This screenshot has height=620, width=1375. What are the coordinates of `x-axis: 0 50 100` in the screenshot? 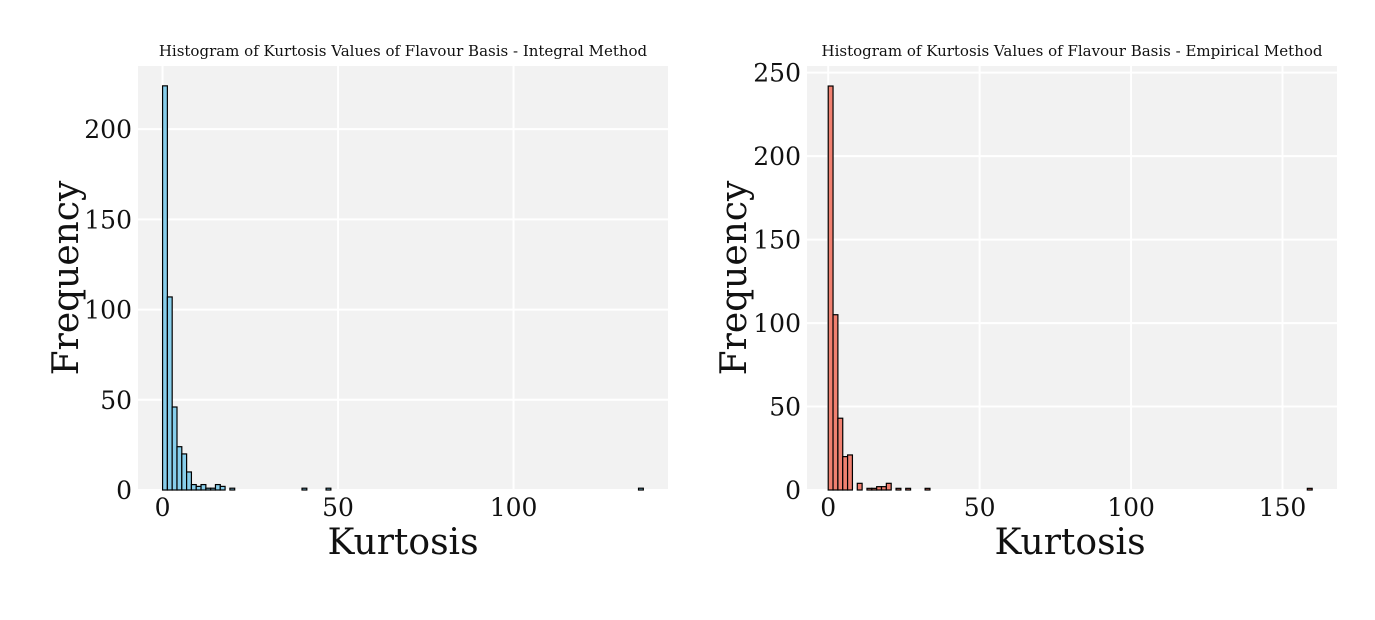 It's located at (346, 507).